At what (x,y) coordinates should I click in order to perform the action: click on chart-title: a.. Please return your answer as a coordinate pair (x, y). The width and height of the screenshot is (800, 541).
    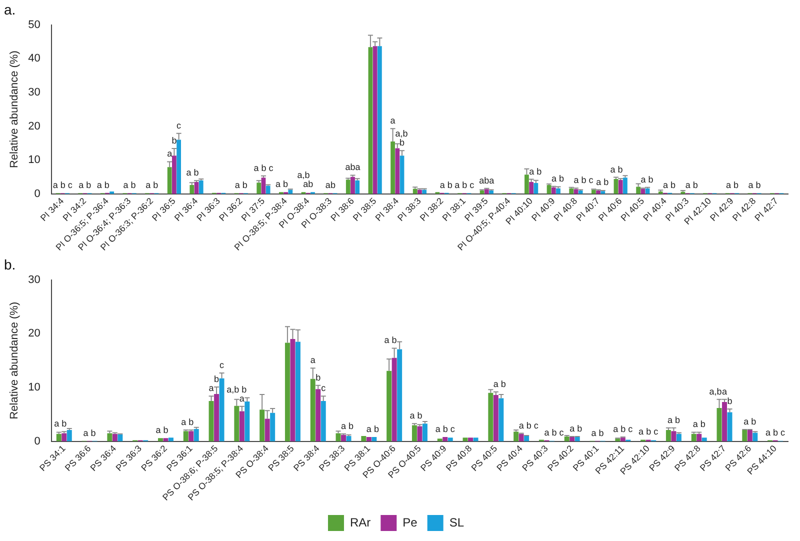
    Looking at the image, I should click on (10, 9).